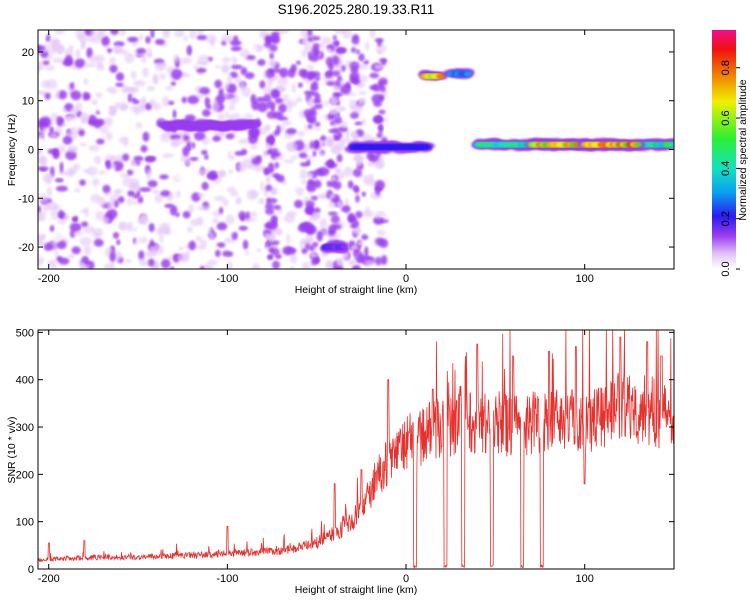 The image size is (750, 600). What do you see at coordinates (726, 117) in the screenshot?
I see `colorbar-tick-label: 0.6` at bounding box center [726, 117].